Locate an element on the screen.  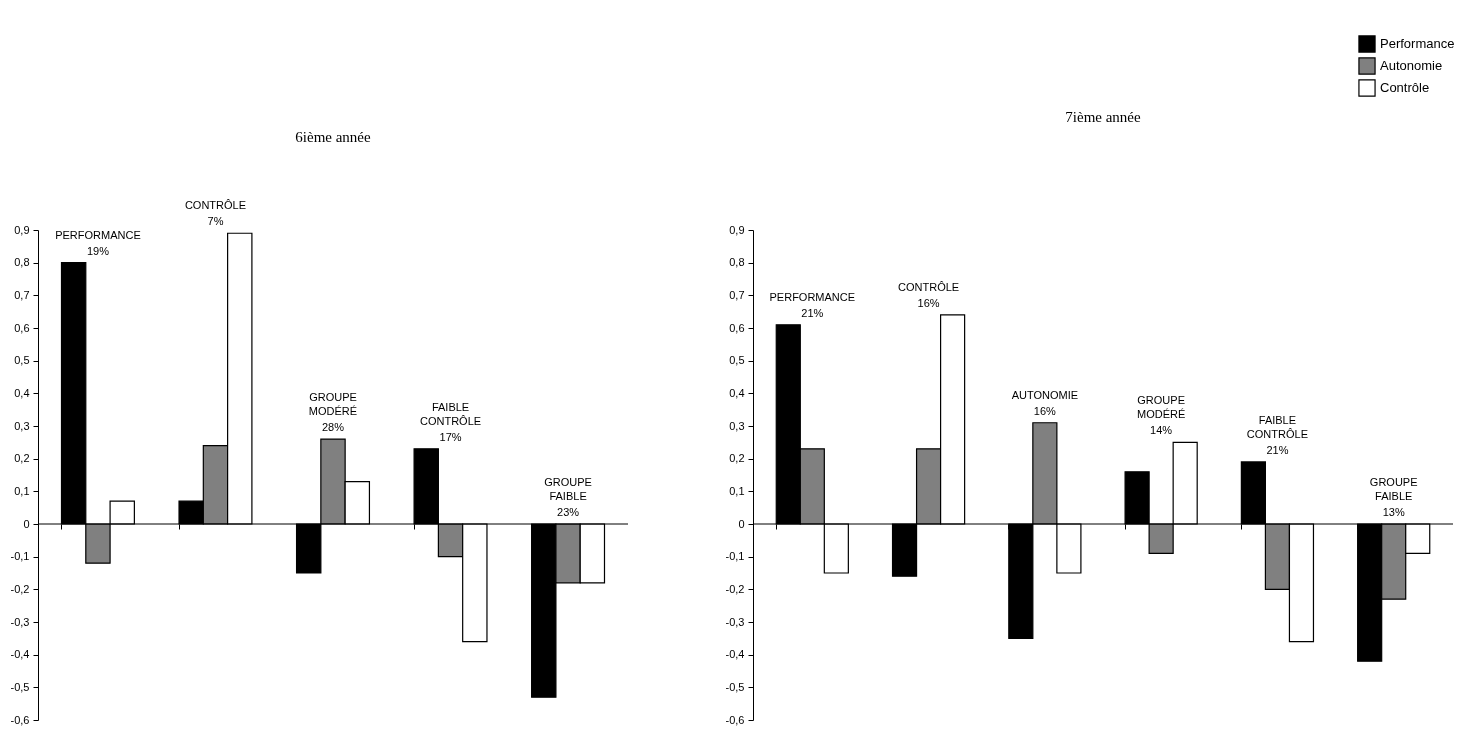
annotation: 13% is located at coordinates (1393, 512).